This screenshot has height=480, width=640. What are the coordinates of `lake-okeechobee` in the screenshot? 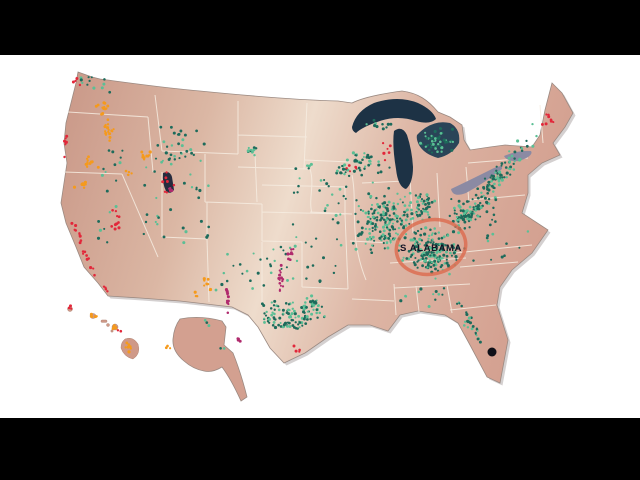 It's located at (492, 352).